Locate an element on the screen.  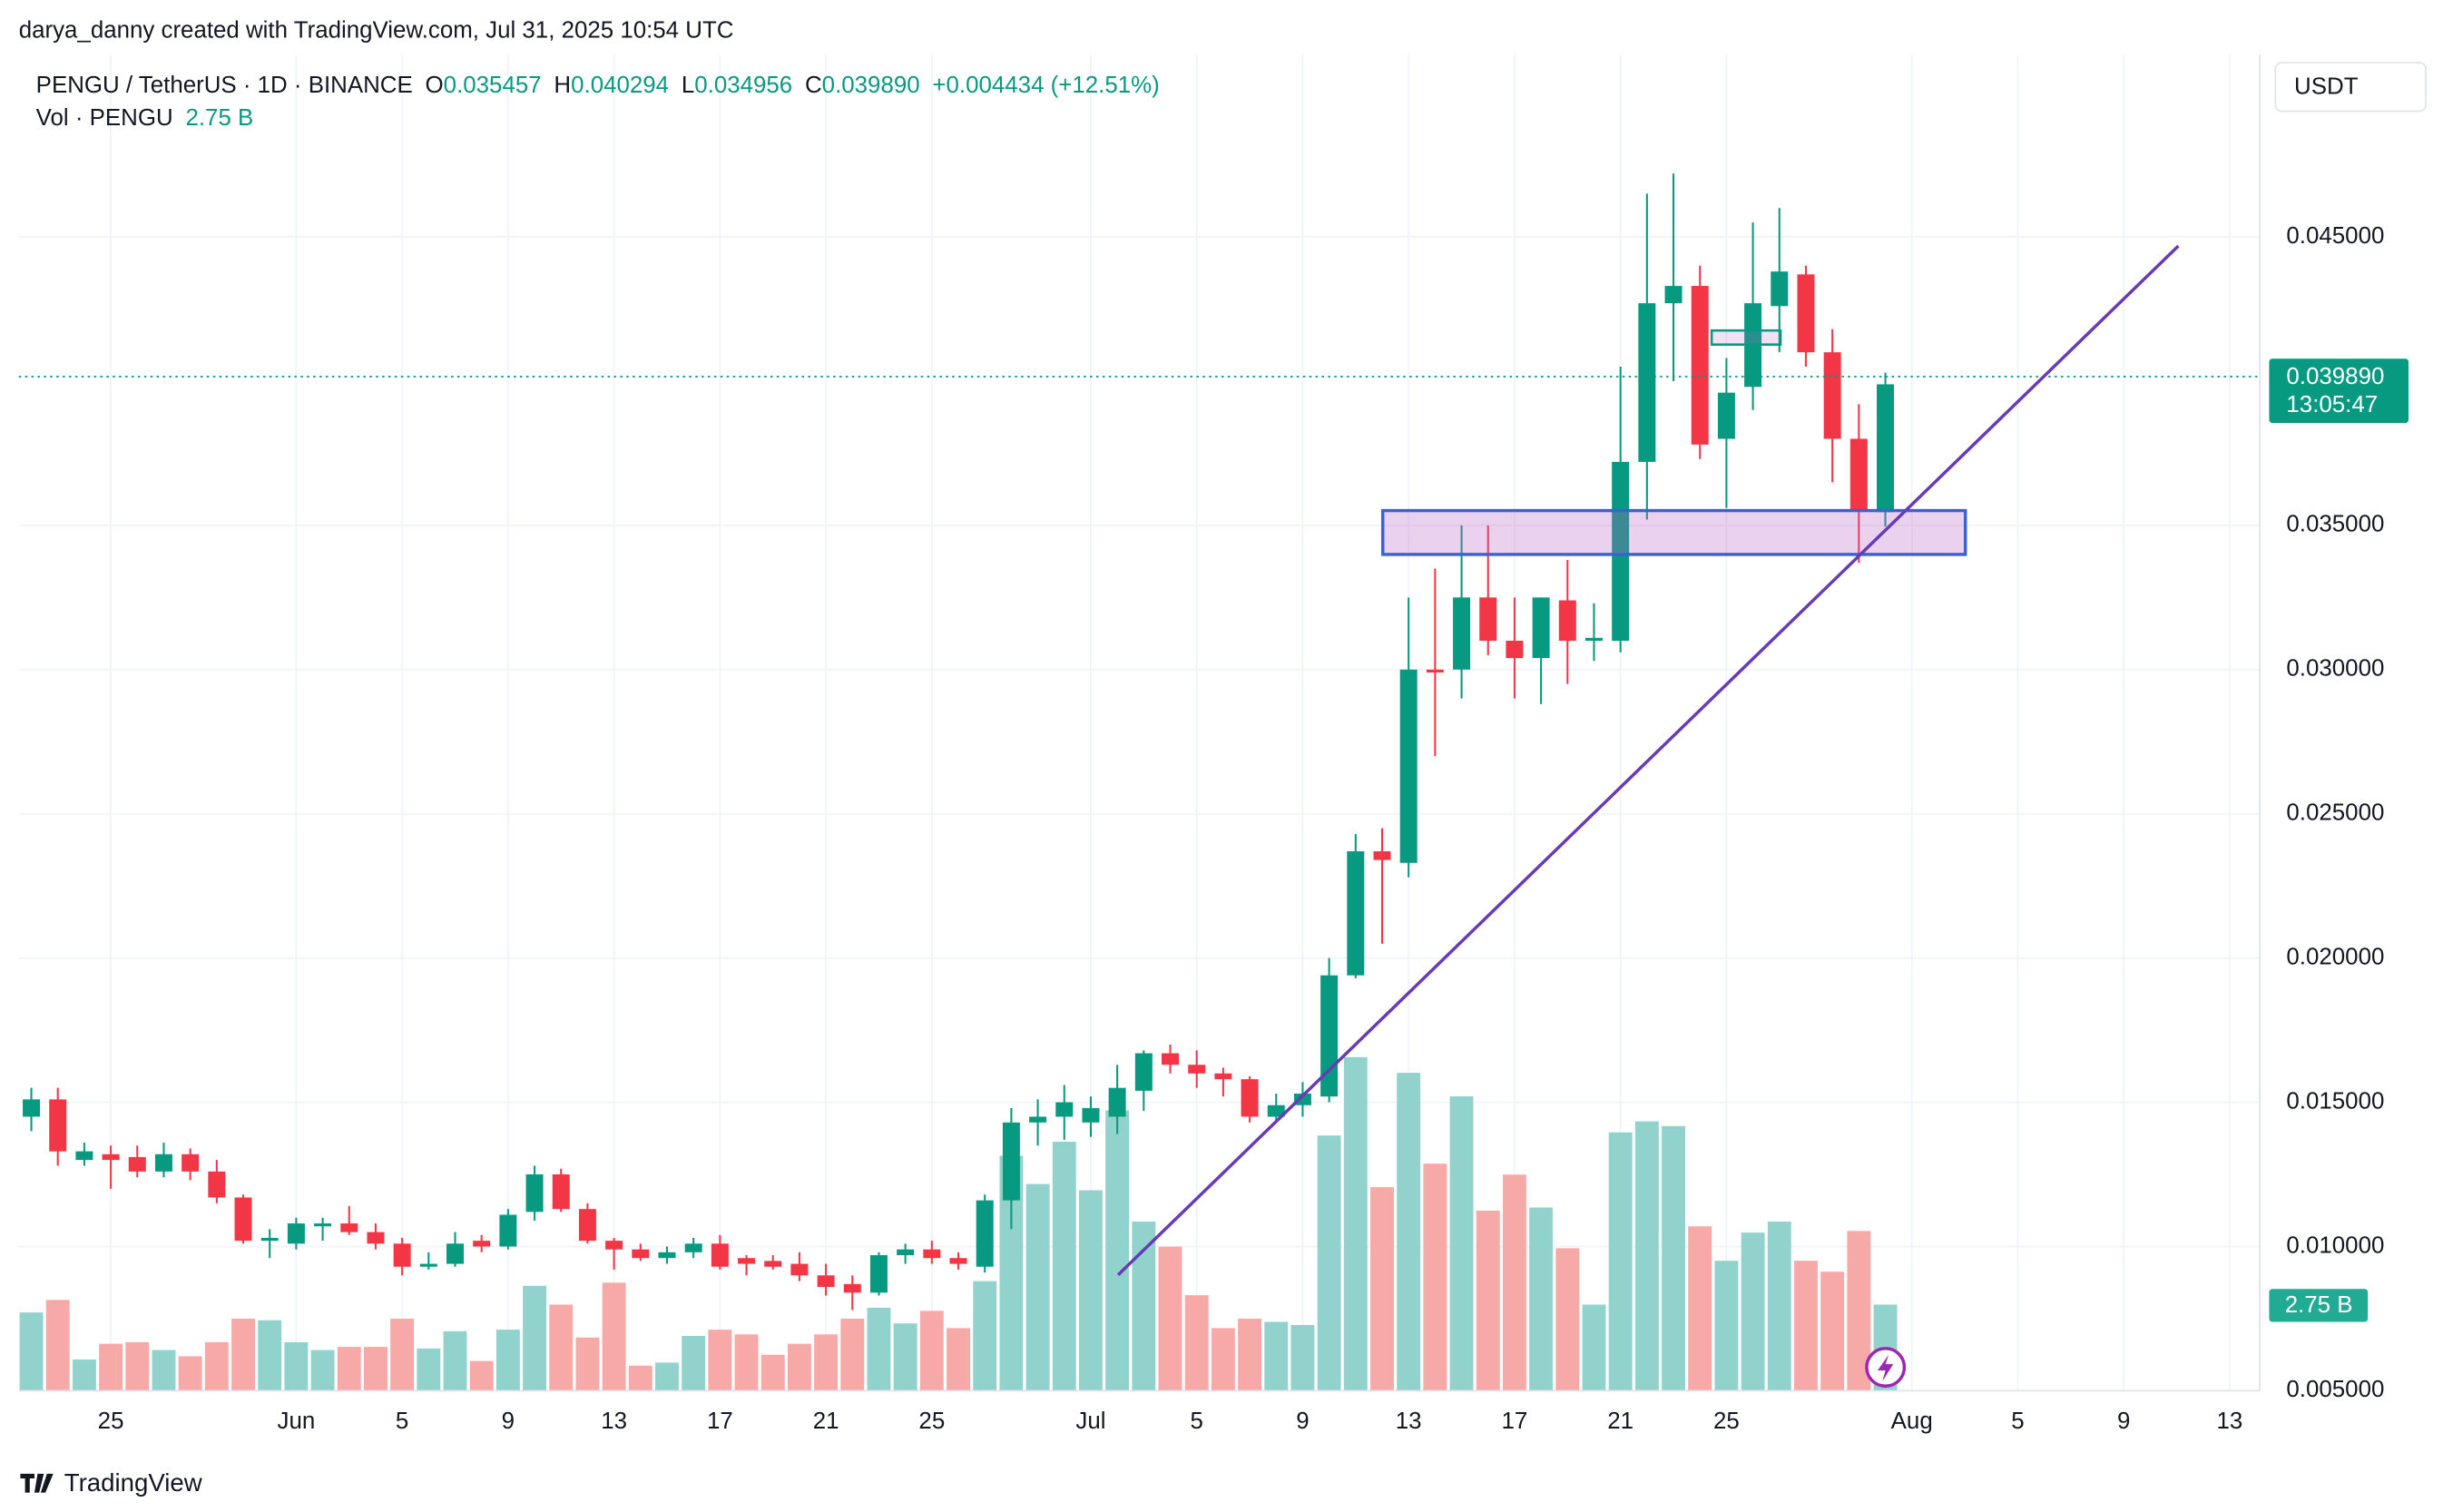
volume-legend: Vol · PENGU 2.75 B is located at coordinates (145, 118).